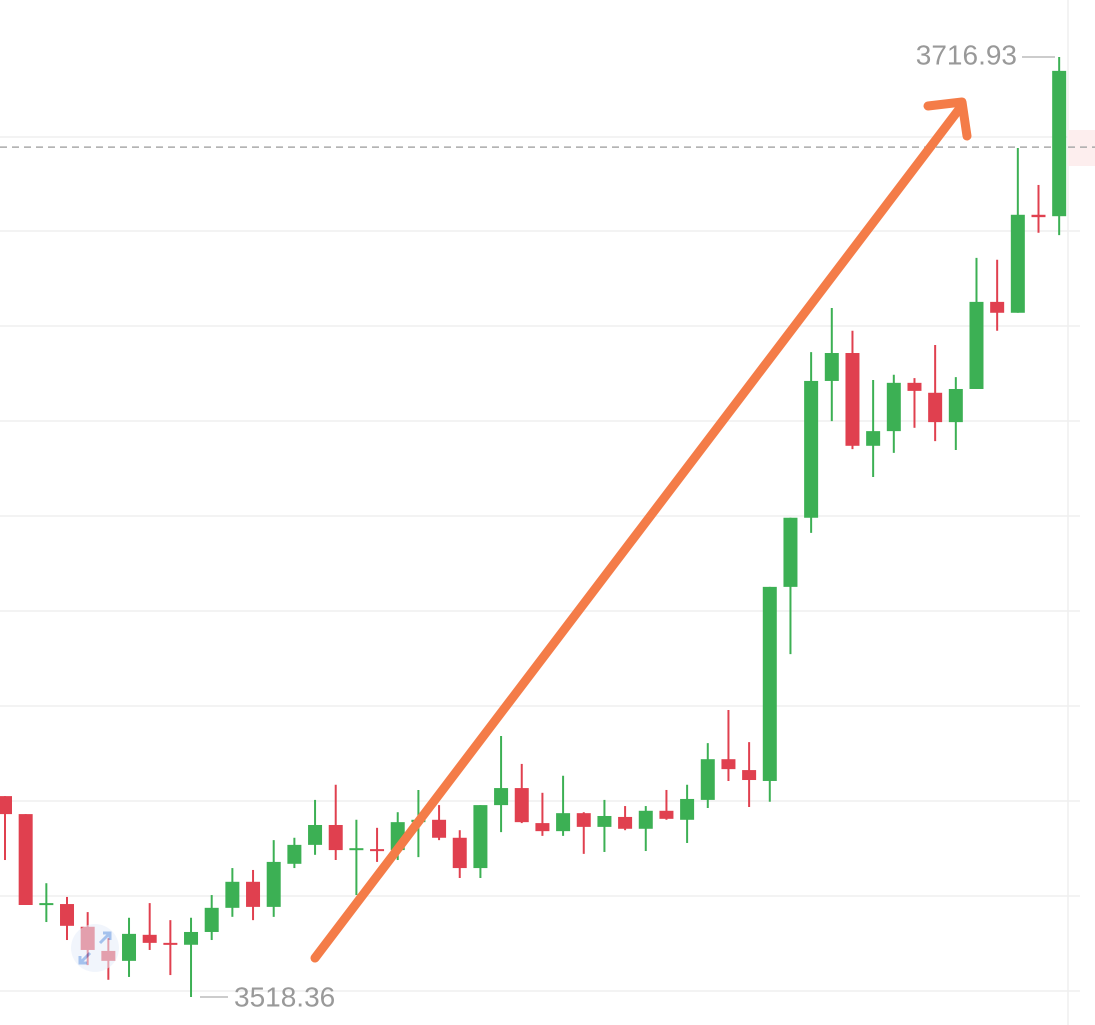 This screenshot has width=1095, height=1025. I want to click on icon-bg, so click(95, 948).